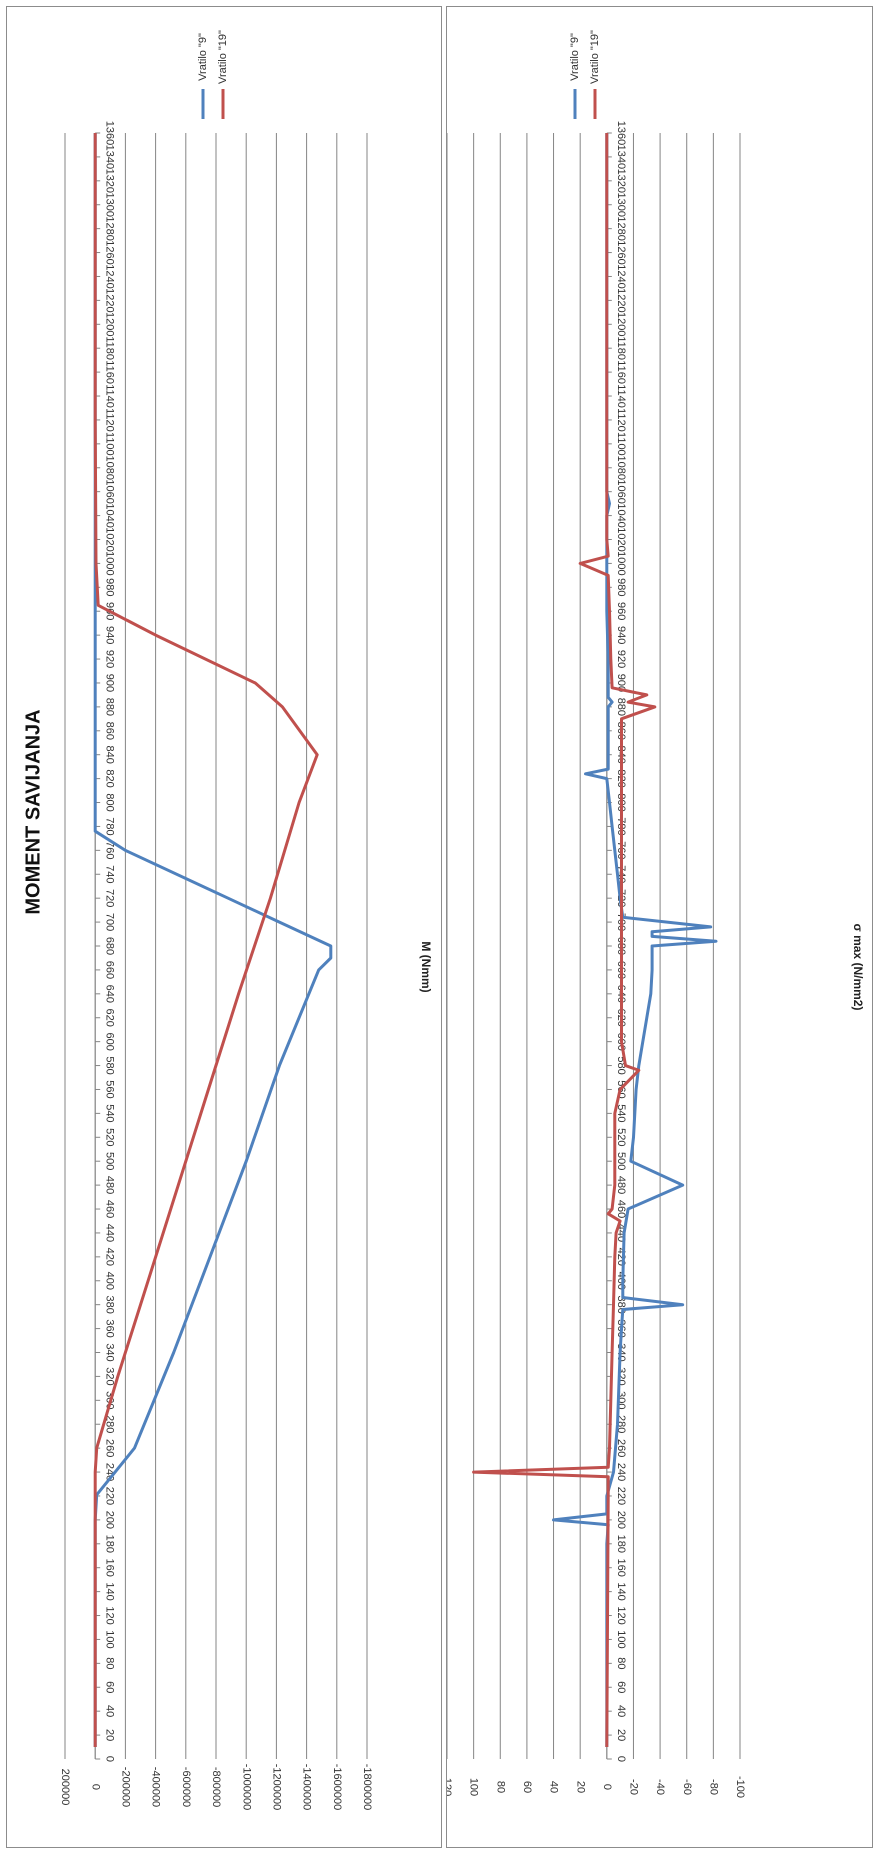 This screenshot has width=877, height=1852. What do you see at coordinates (858, 967) in the screenshot?
I see `y-axis-label: σ max (N/mm2)` at bounding box center [858, 967].